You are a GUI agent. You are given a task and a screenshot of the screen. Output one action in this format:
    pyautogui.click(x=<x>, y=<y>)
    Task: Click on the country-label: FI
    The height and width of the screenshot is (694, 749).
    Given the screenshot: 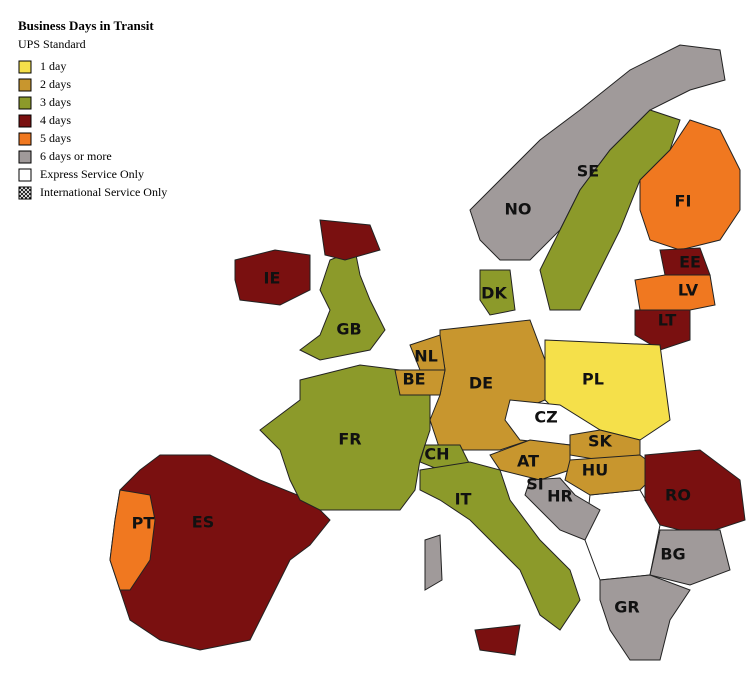 What is the action you would take?
    pyautogui.click(x=683, y=201)
    